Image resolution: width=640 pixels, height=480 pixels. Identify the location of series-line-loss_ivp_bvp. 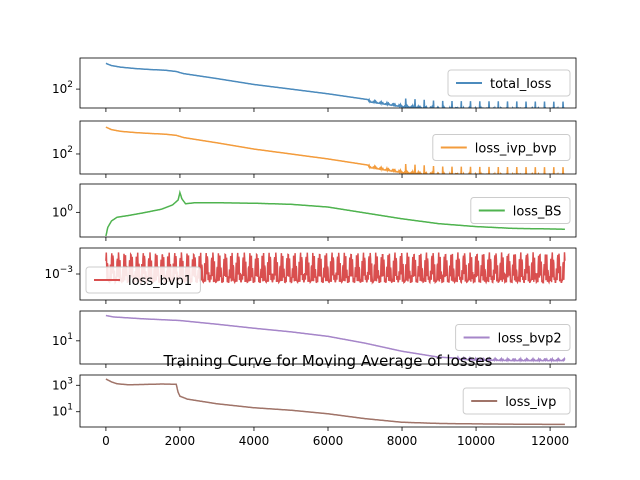
(335, 150).